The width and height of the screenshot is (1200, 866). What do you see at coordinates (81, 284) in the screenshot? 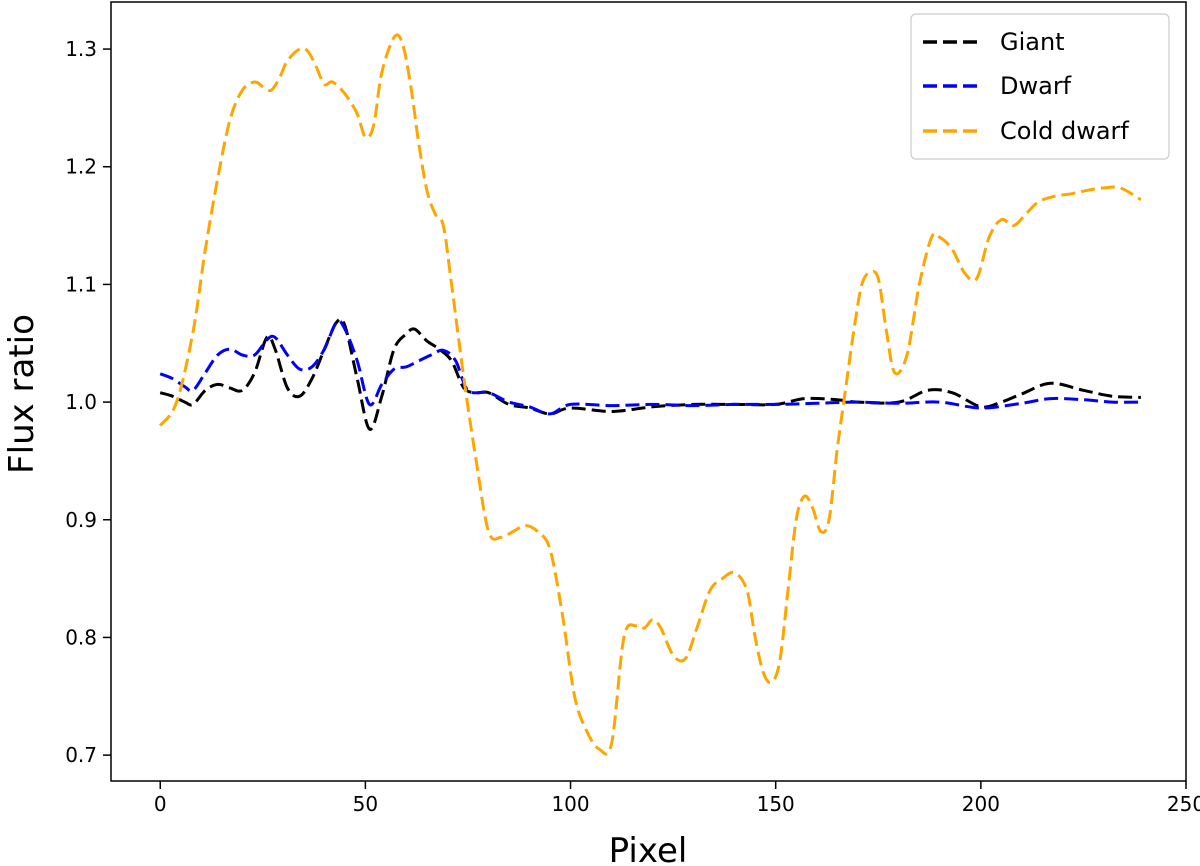
I see `y-tick-label: 1.1` at bounding box center [81, 284].